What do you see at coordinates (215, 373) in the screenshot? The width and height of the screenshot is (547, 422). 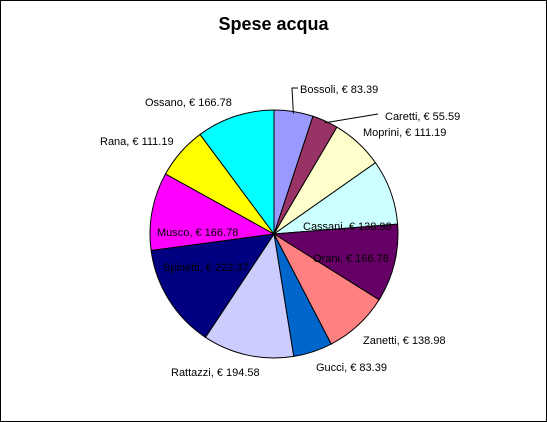 I see `slice-label-rattazzi: Rattazzi, € 194.58` at bounding box center [215, 373].